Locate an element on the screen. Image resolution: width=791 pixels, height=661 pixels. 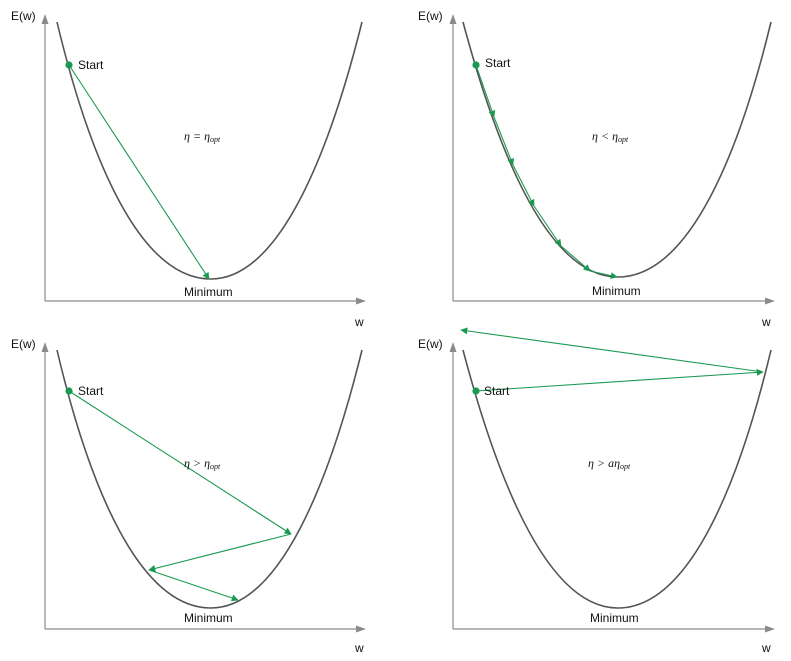
learning-rate-formula: η > aηopt is located at coordinates (609, 463).